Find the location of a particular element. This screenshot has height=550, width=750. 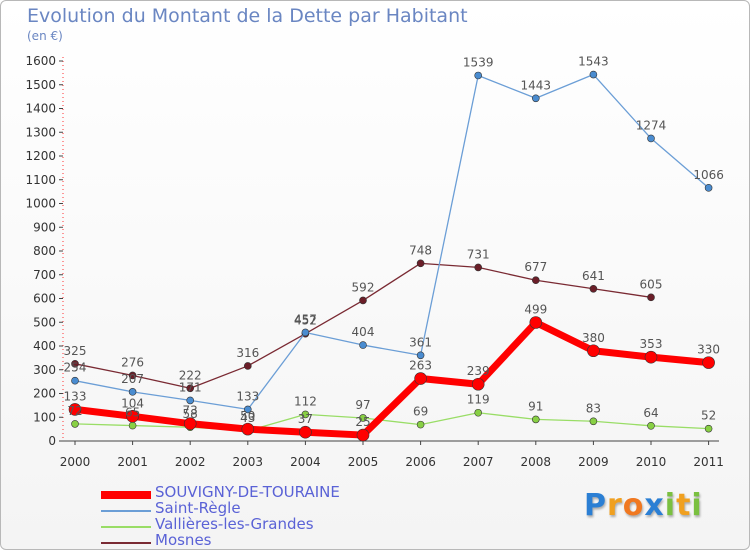

data-label: 207 is located at coordinates (132, 379).